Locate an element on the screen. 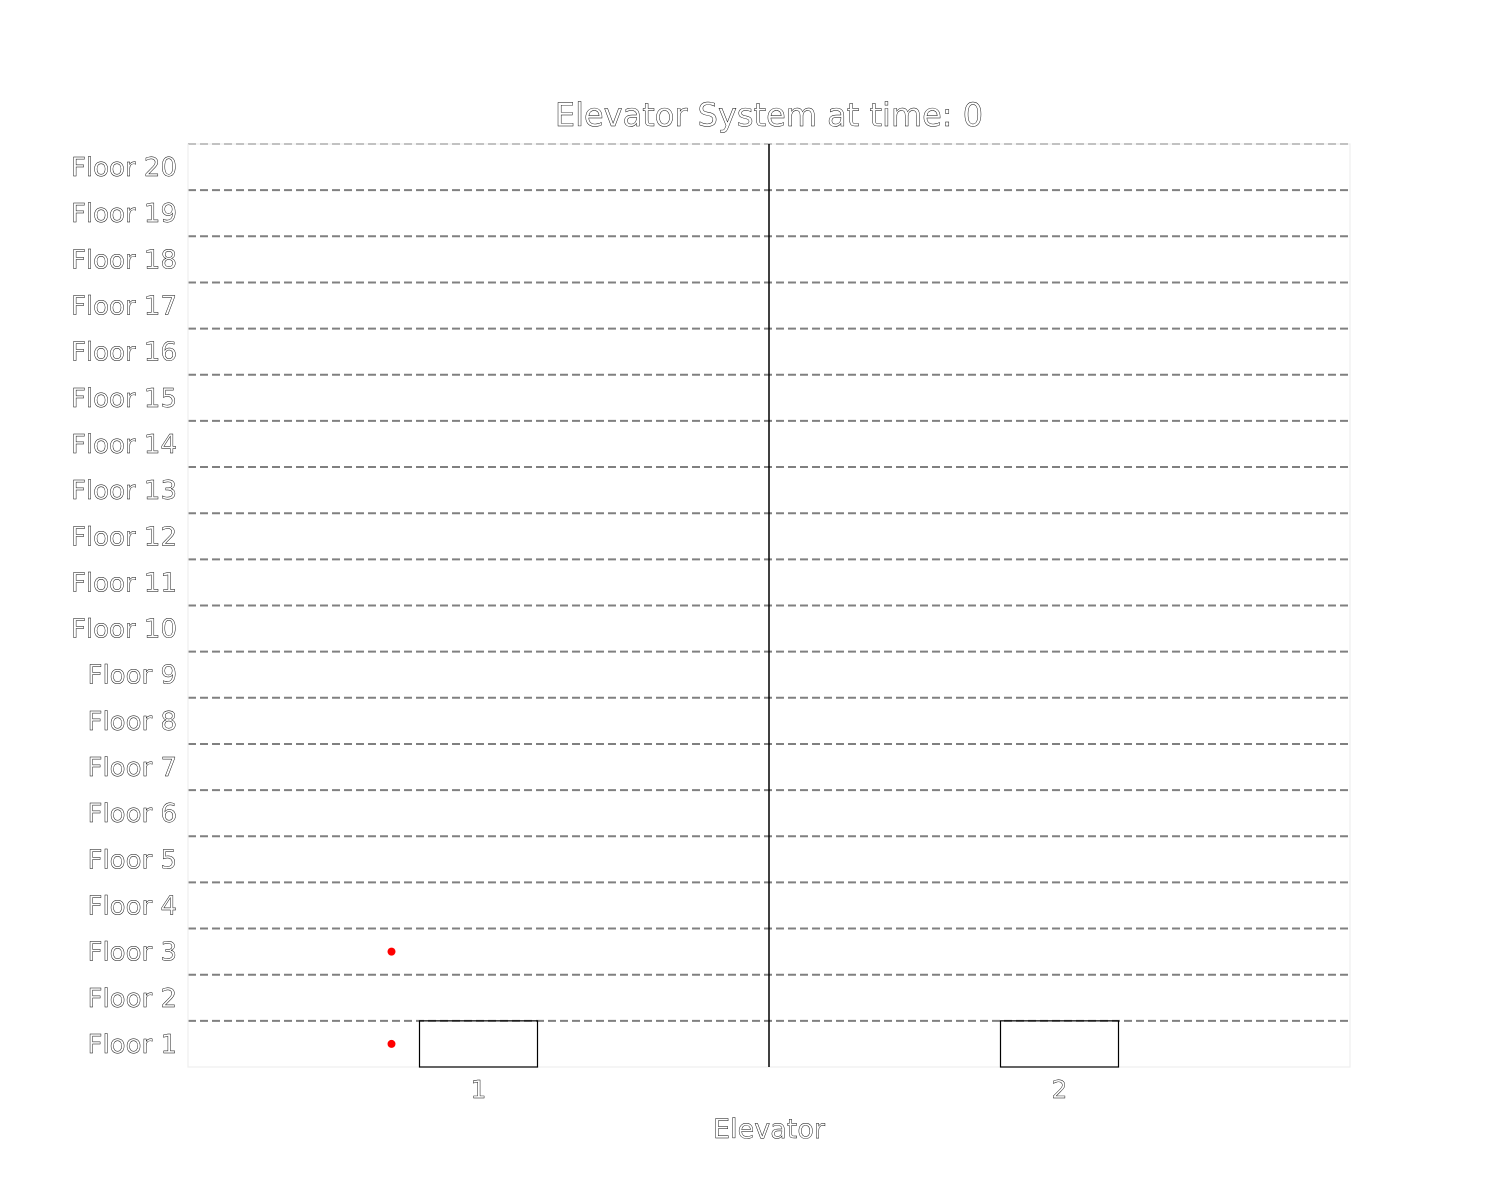 This screenshot has width=1500, height=1200. y-tick-label: Floor 10 is located at coordinates (124, 630).